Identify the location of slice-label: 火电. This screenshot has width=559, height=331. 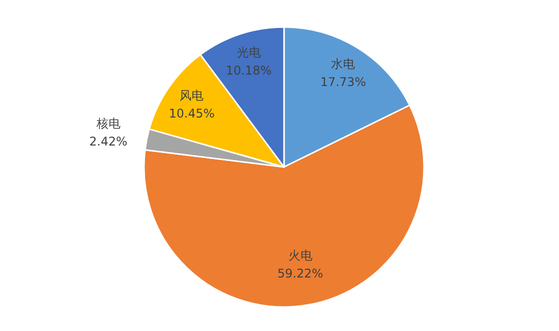
(300, 255).